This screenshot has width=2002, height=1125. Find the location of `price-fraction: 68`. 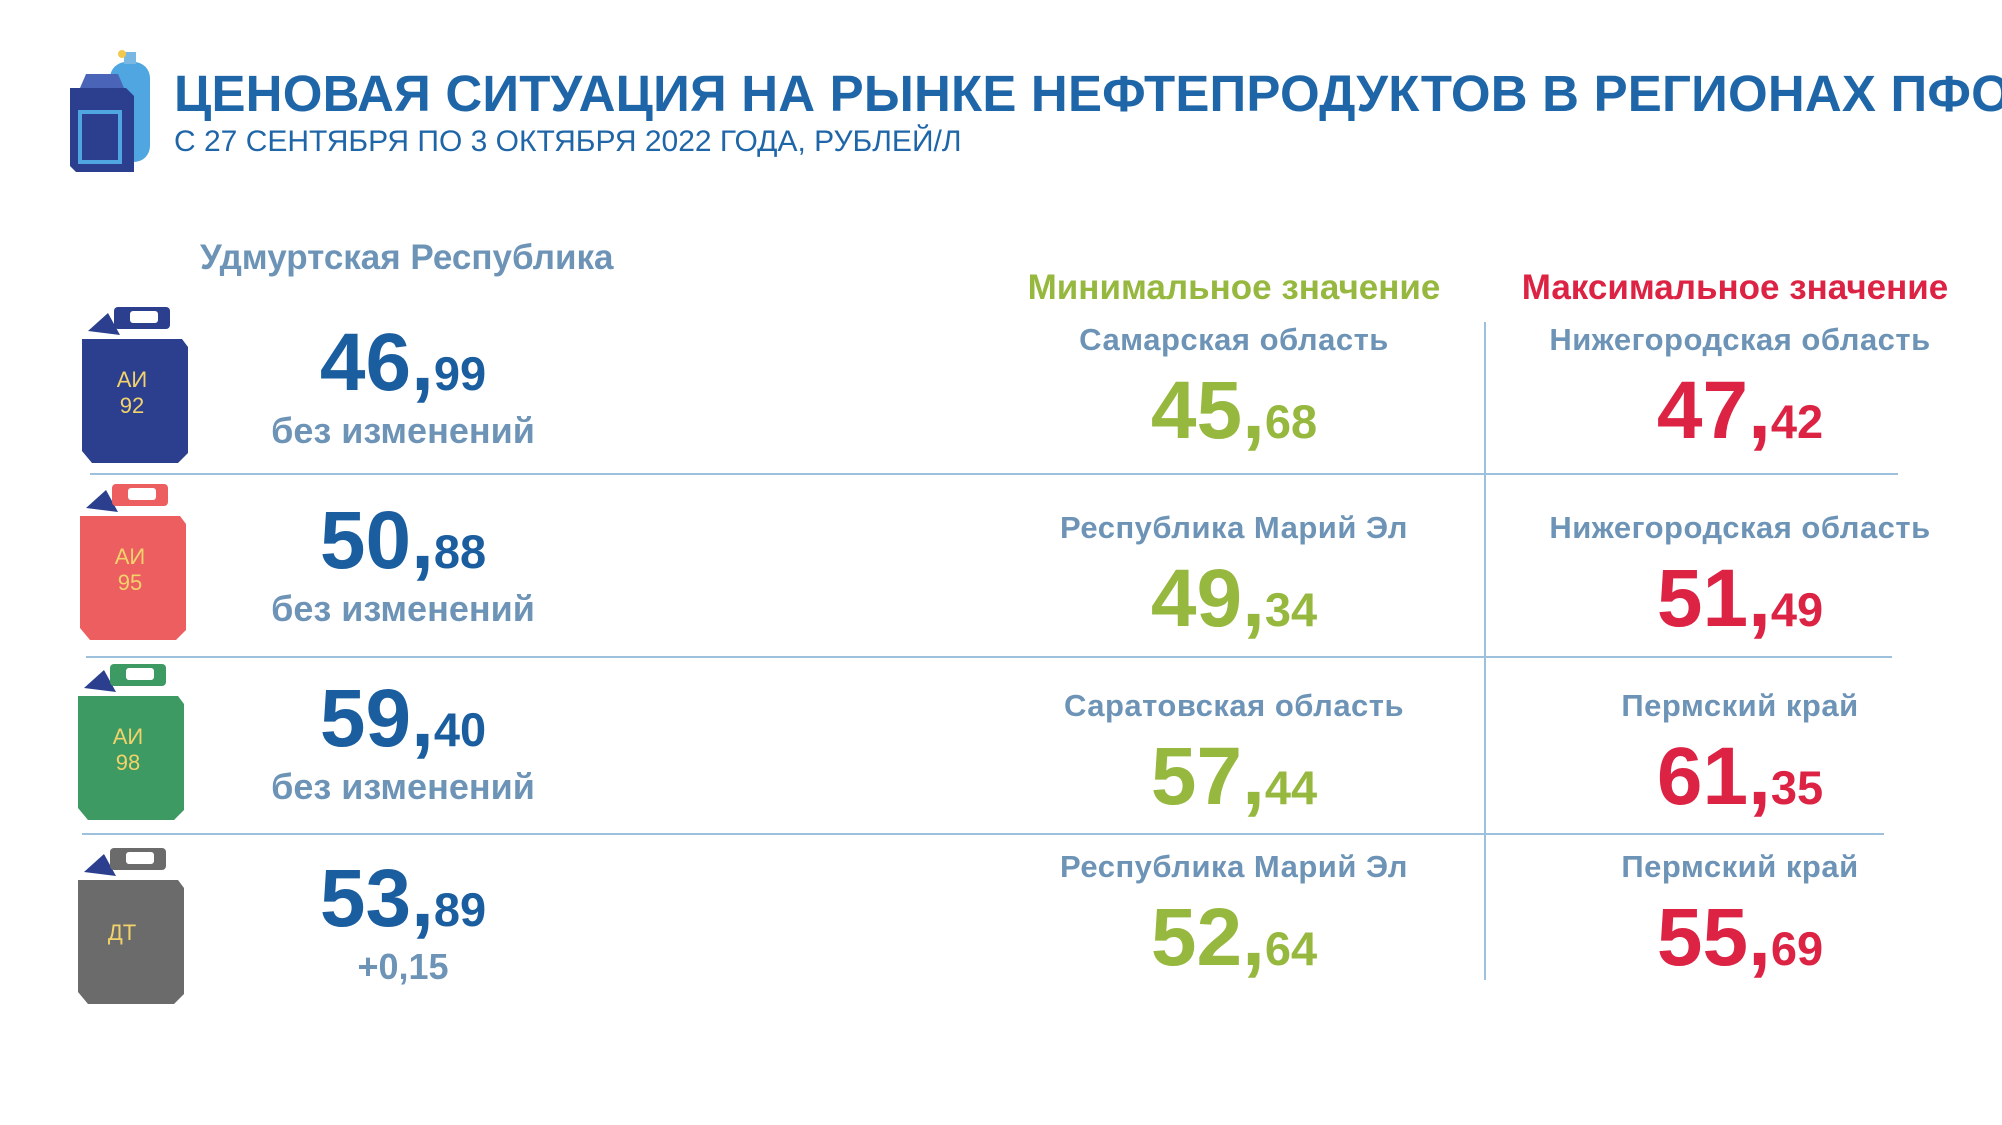

price-fraction: 68 is located at coordinates (1291, 421).